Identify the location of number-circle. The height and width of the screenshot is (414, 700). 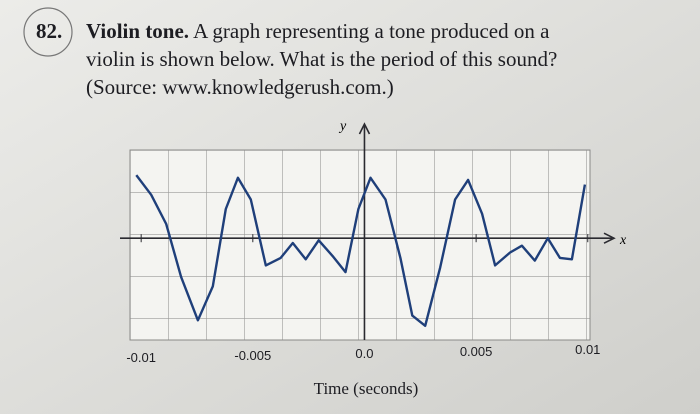
(48, 32).